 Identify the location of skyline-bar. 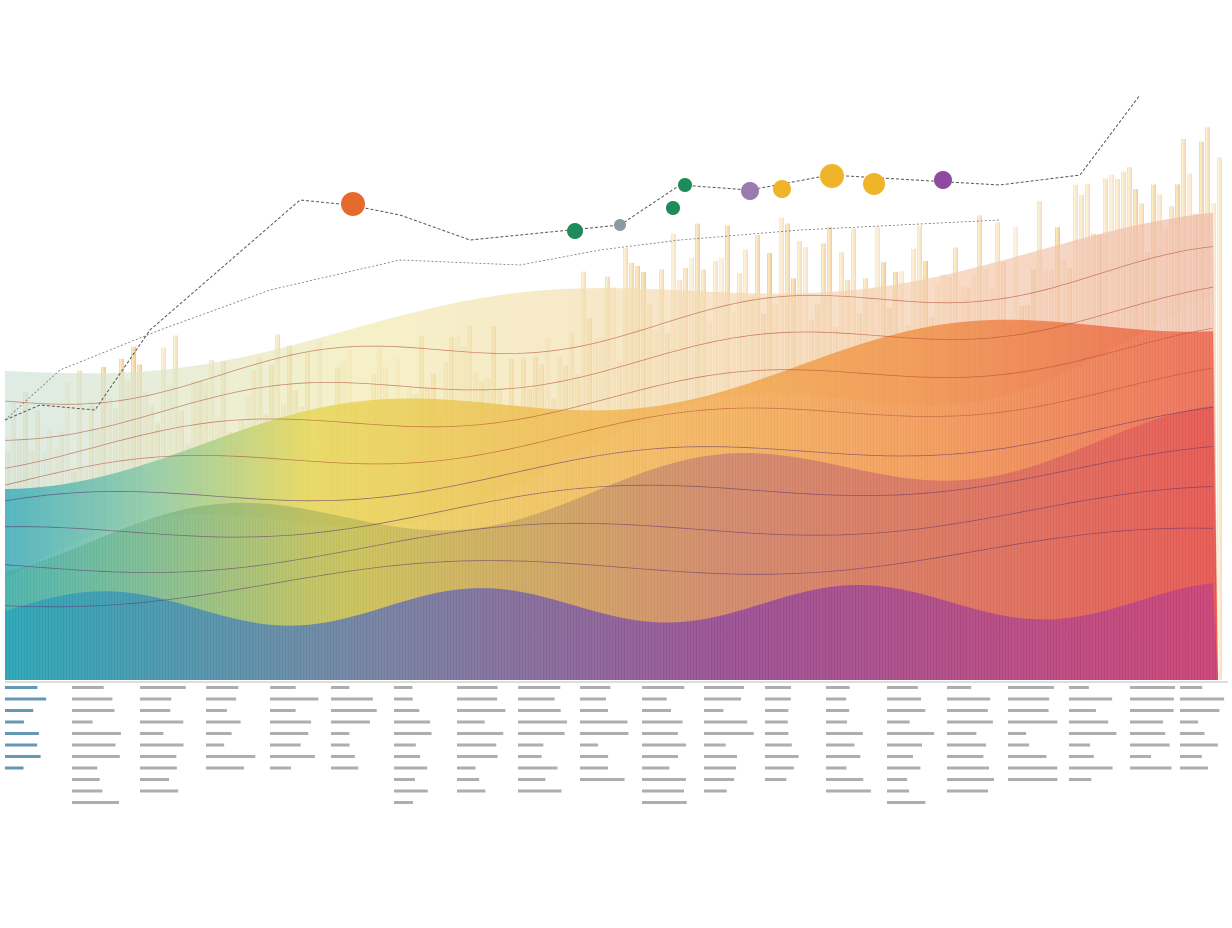
(1219, 418).